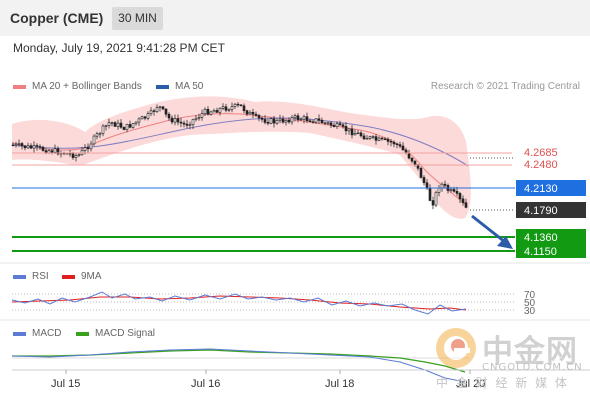 Image resolution: width=590 pixels, height=400 pixels. Describe the element at coordinates (77, 86) in the screenshot. I see `main-legend-bollinger: MA 20 + Bollinger Bands` at that location.